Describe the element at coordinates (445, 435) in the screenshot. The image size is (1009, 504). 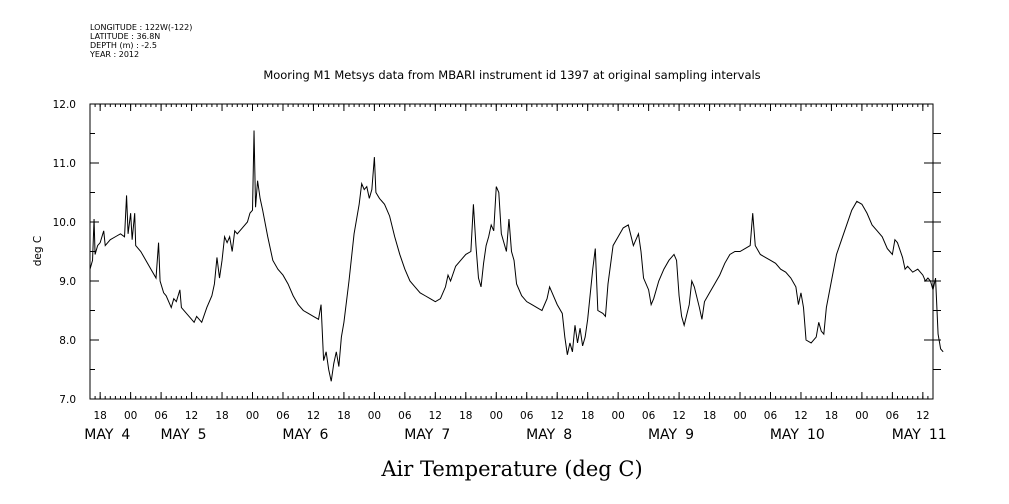
I see `x-day-label: 7` at that location.